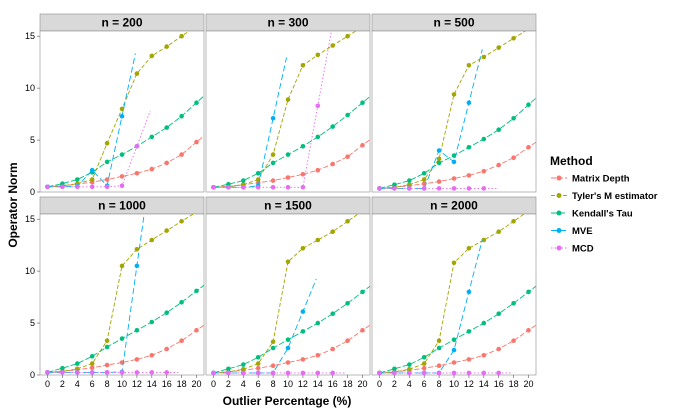 Image resolution: width=692 pixels, height=415 pixels. What do you see at coordinates (571, 161) in the screenshot?
I see `legend-title: Method` at bounding box center [571, 161].